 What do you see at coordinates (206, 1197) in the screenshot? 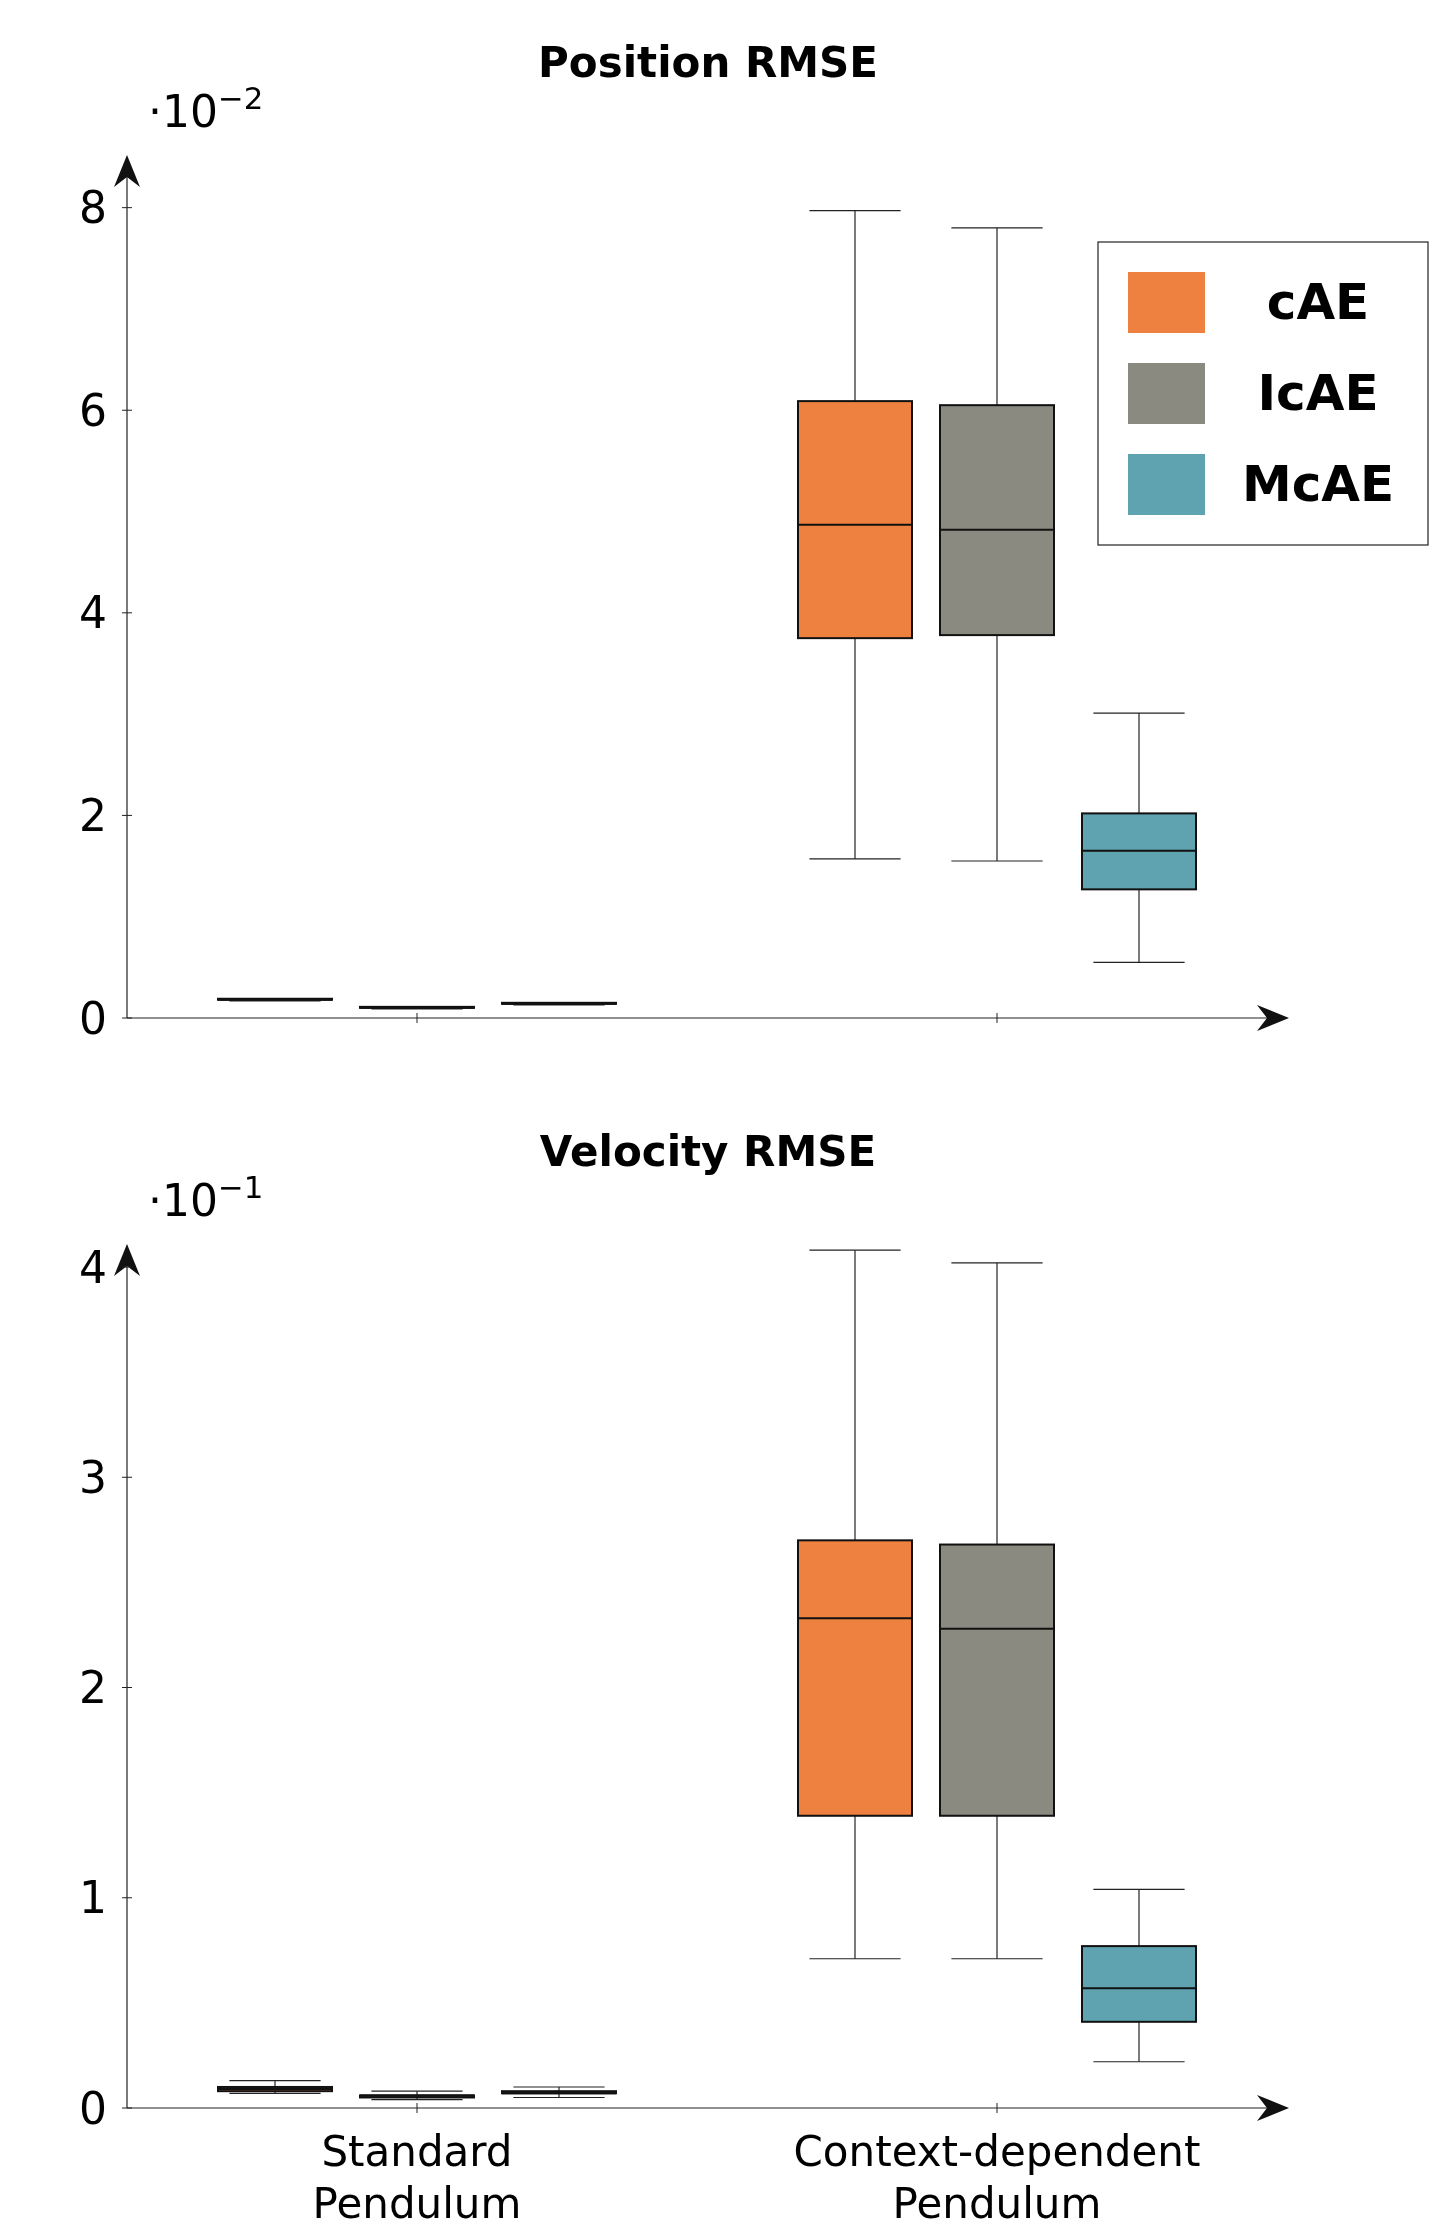
I see `text: ·10$^{−1}$` at bounding box center [206, 1197].